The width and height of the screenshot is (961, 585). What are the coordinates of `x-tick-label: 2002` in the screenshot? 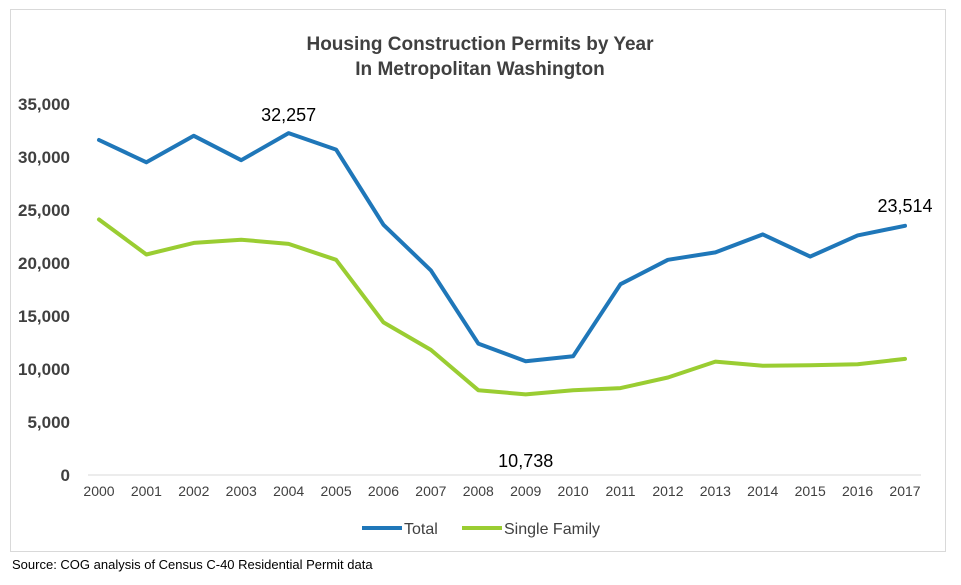 It's located at (193, 491).